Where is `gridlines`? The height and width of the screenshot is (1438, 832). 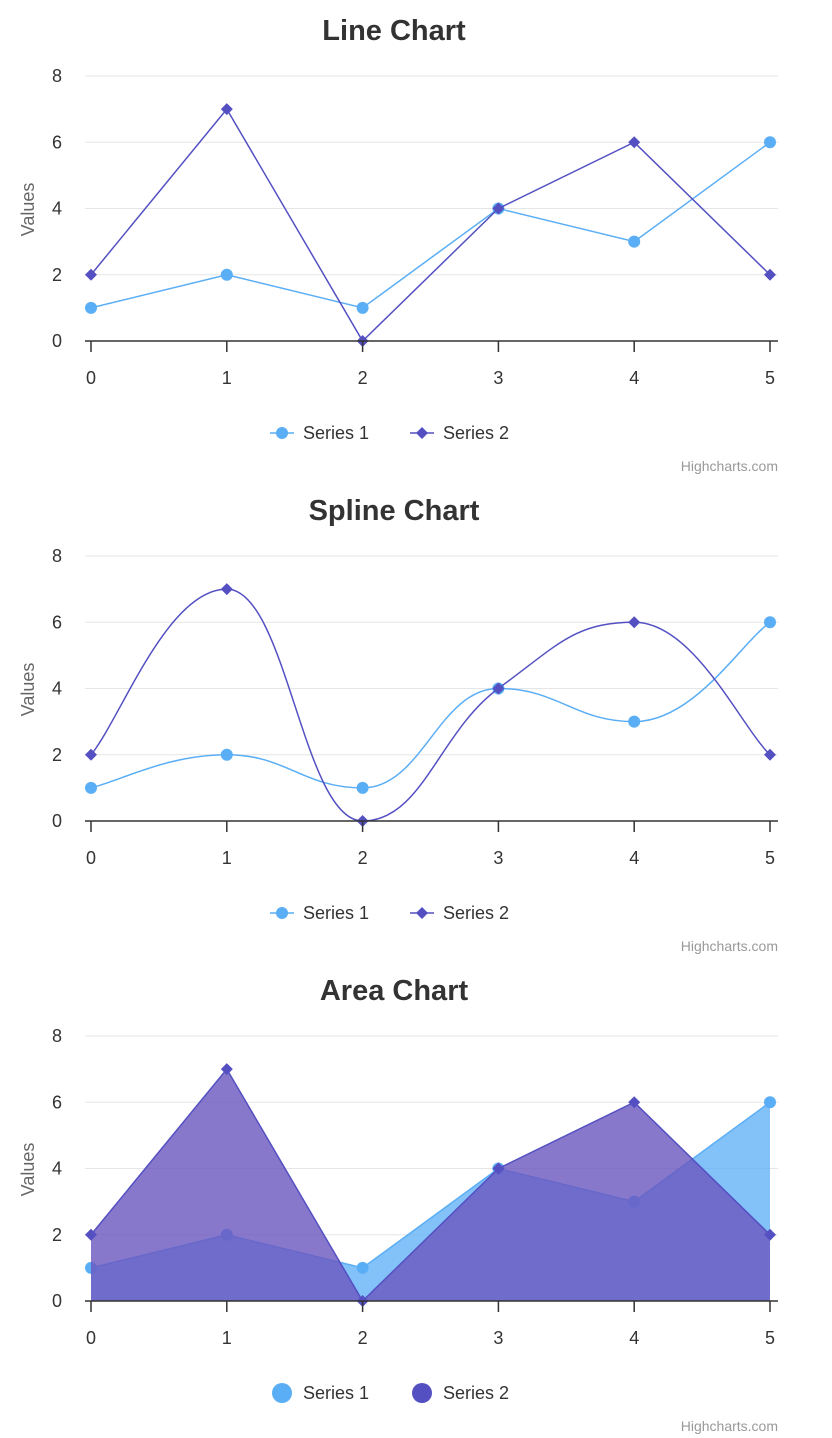 gridlines is located at coordinates (431, 655).